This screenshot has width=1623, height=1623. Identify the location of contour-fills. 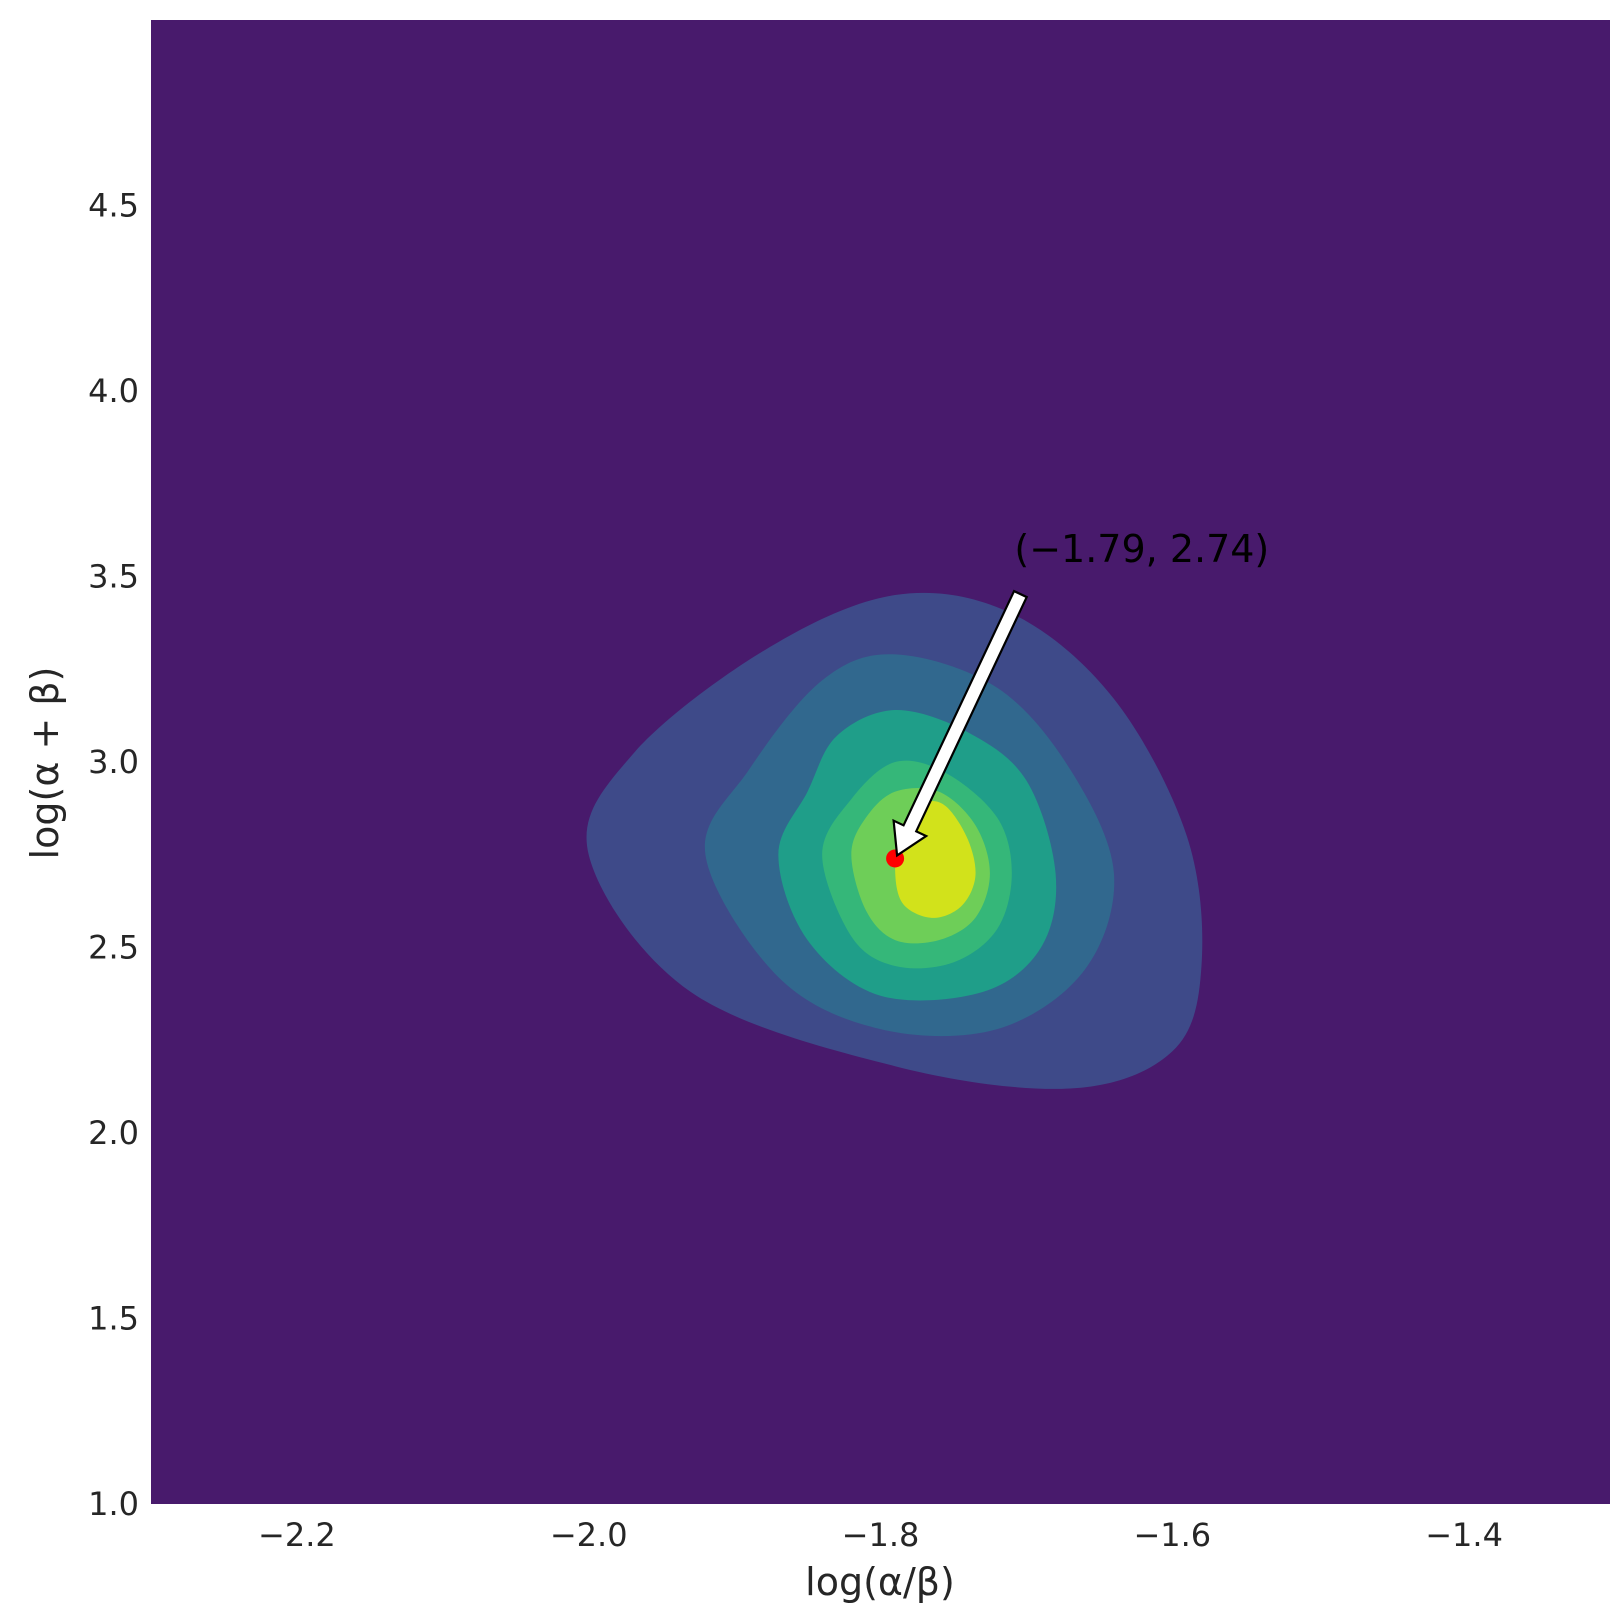
(894, 840).